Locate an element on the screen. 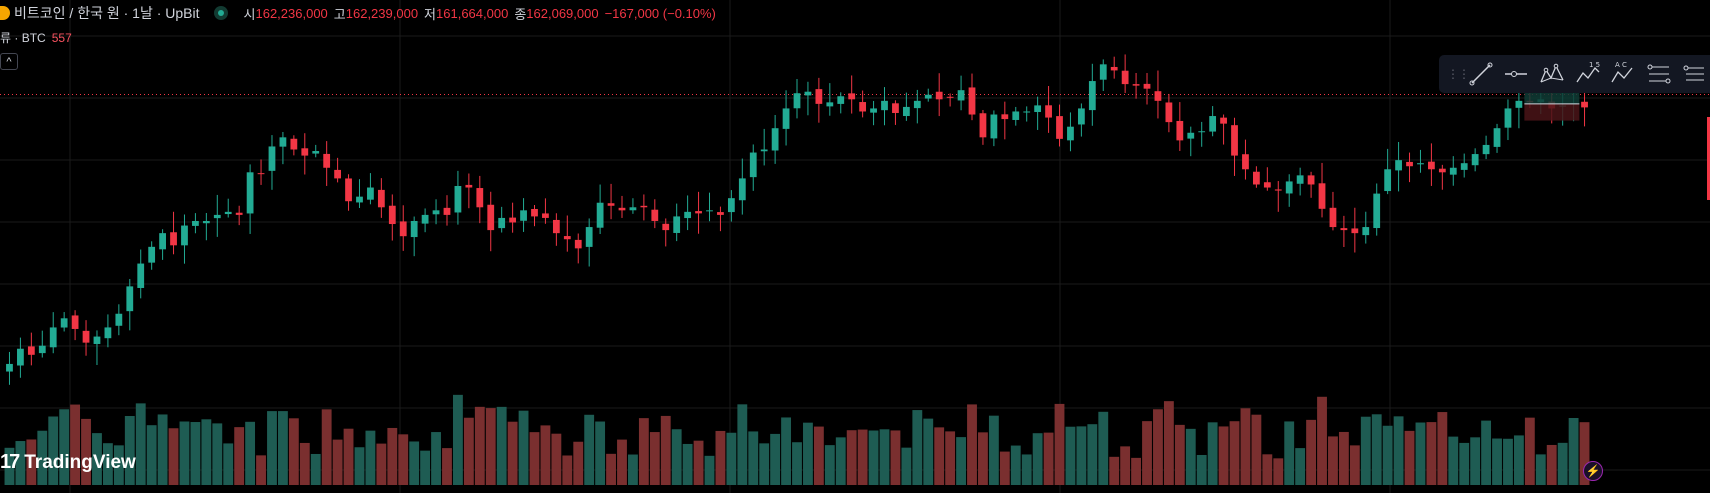  trend-line-icon is located at coordinates (1481, 74).